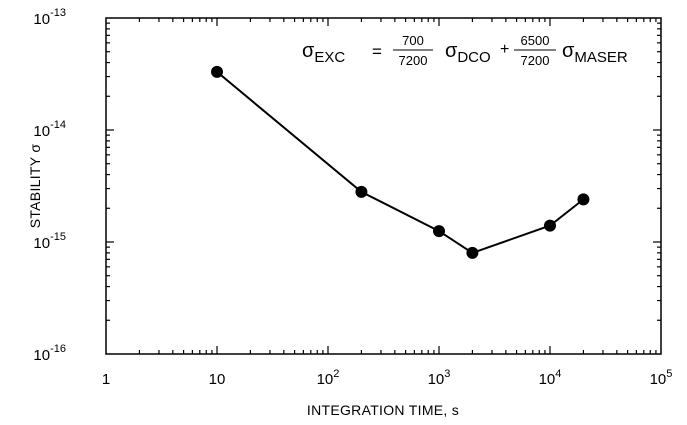 The height and width of the screenshot is (425, 687). What do you see at coordinates (217, 379) in the screenshot?
I see `x-tick-label: 10` at bounding box center [217, 379].